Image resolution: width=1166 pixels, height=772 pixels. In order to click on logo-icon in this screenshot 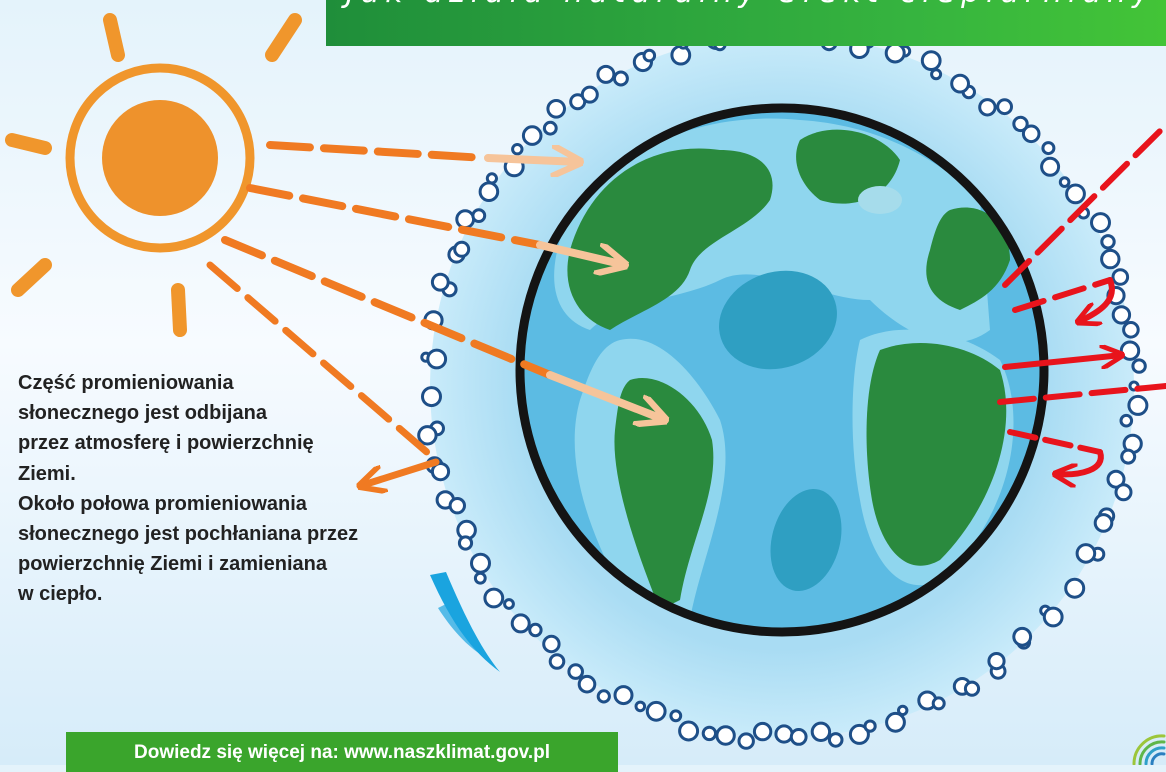, I will do `click(1149, 749)`.